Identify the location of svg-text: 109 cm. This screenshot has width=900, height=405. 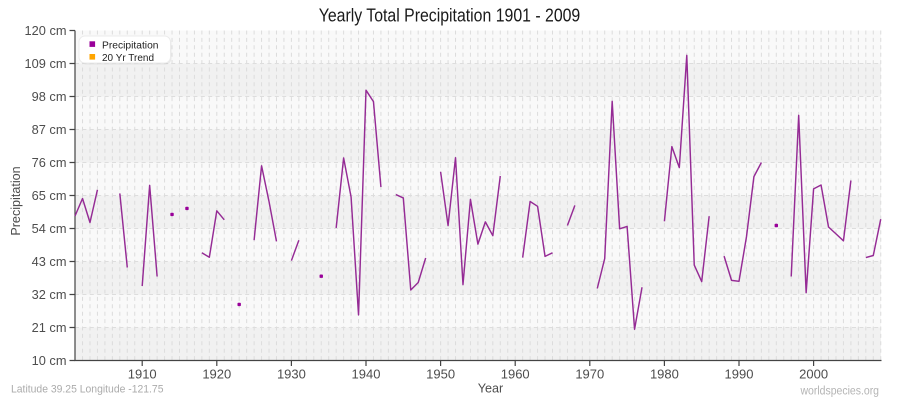
(46, 63).